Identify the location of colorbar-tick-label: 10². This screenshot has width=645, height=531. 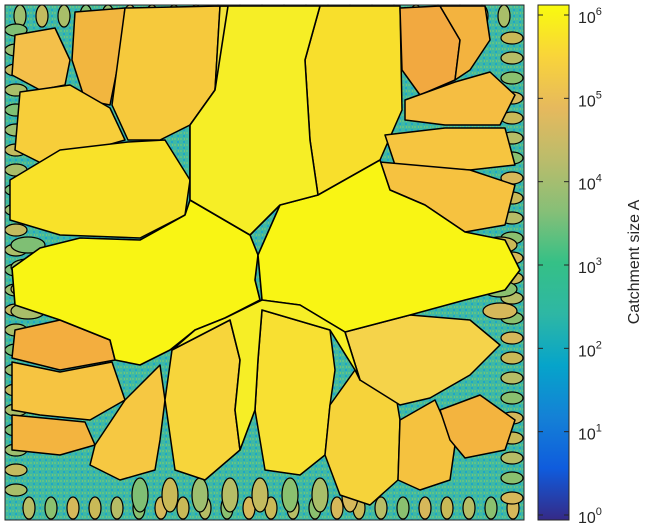
(590, 349).